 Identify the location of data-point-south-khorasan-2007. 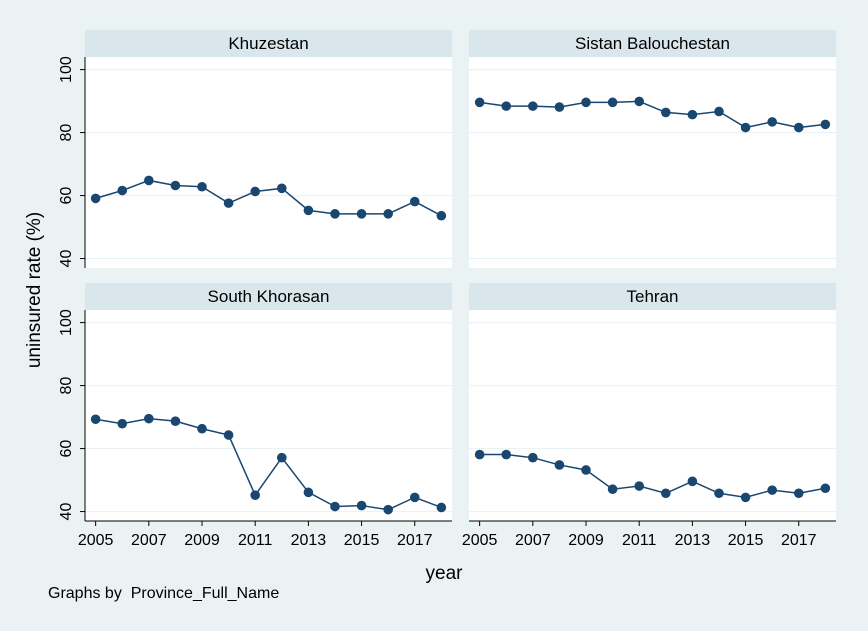
(149, 418).